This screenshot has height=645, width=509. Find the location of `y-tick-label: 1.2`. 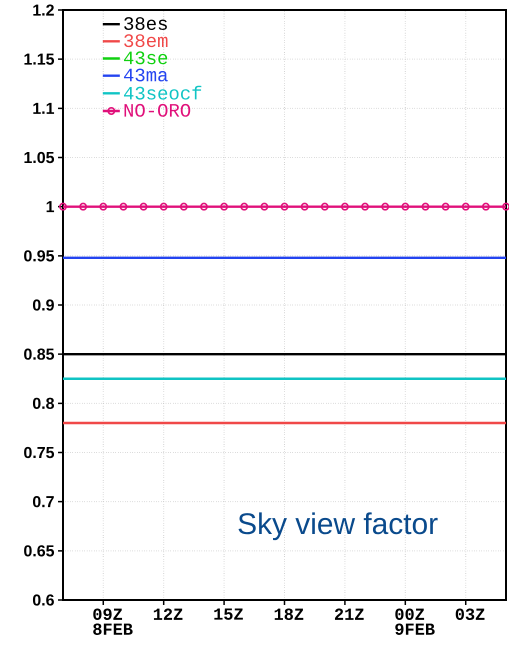

y-tick-label: 1.2 is located at coordinates (43, 10).